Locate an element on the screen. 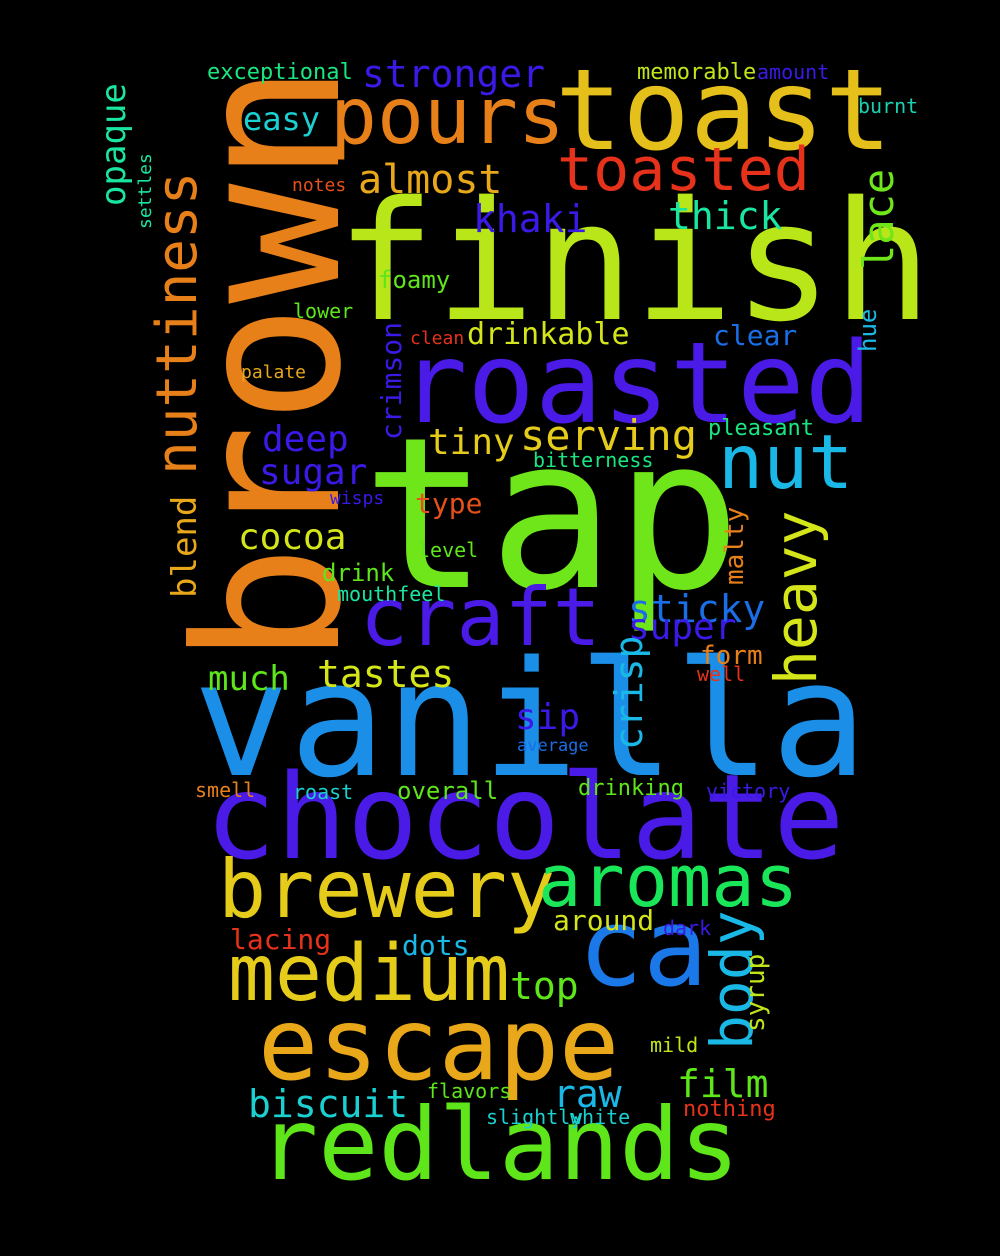 The height and width of the screenshot is (1256, 1000). cloud-word-lace: lace is located at coordinates (878, 219).